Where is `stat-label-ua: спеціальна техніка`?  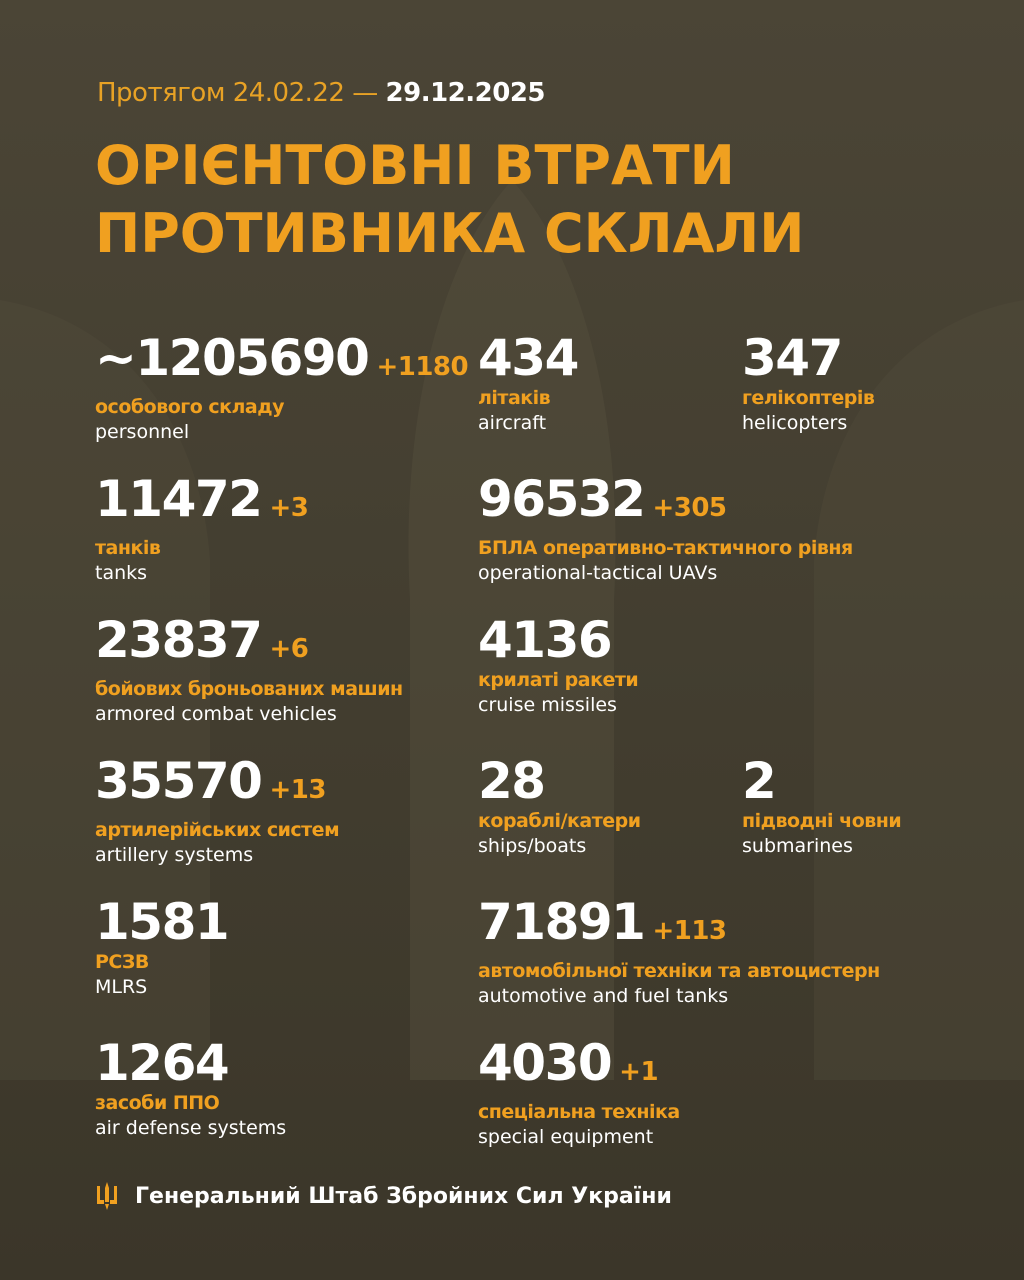
stat-label-ua: спеціальна техніка is located at coordinates (579, 1112).